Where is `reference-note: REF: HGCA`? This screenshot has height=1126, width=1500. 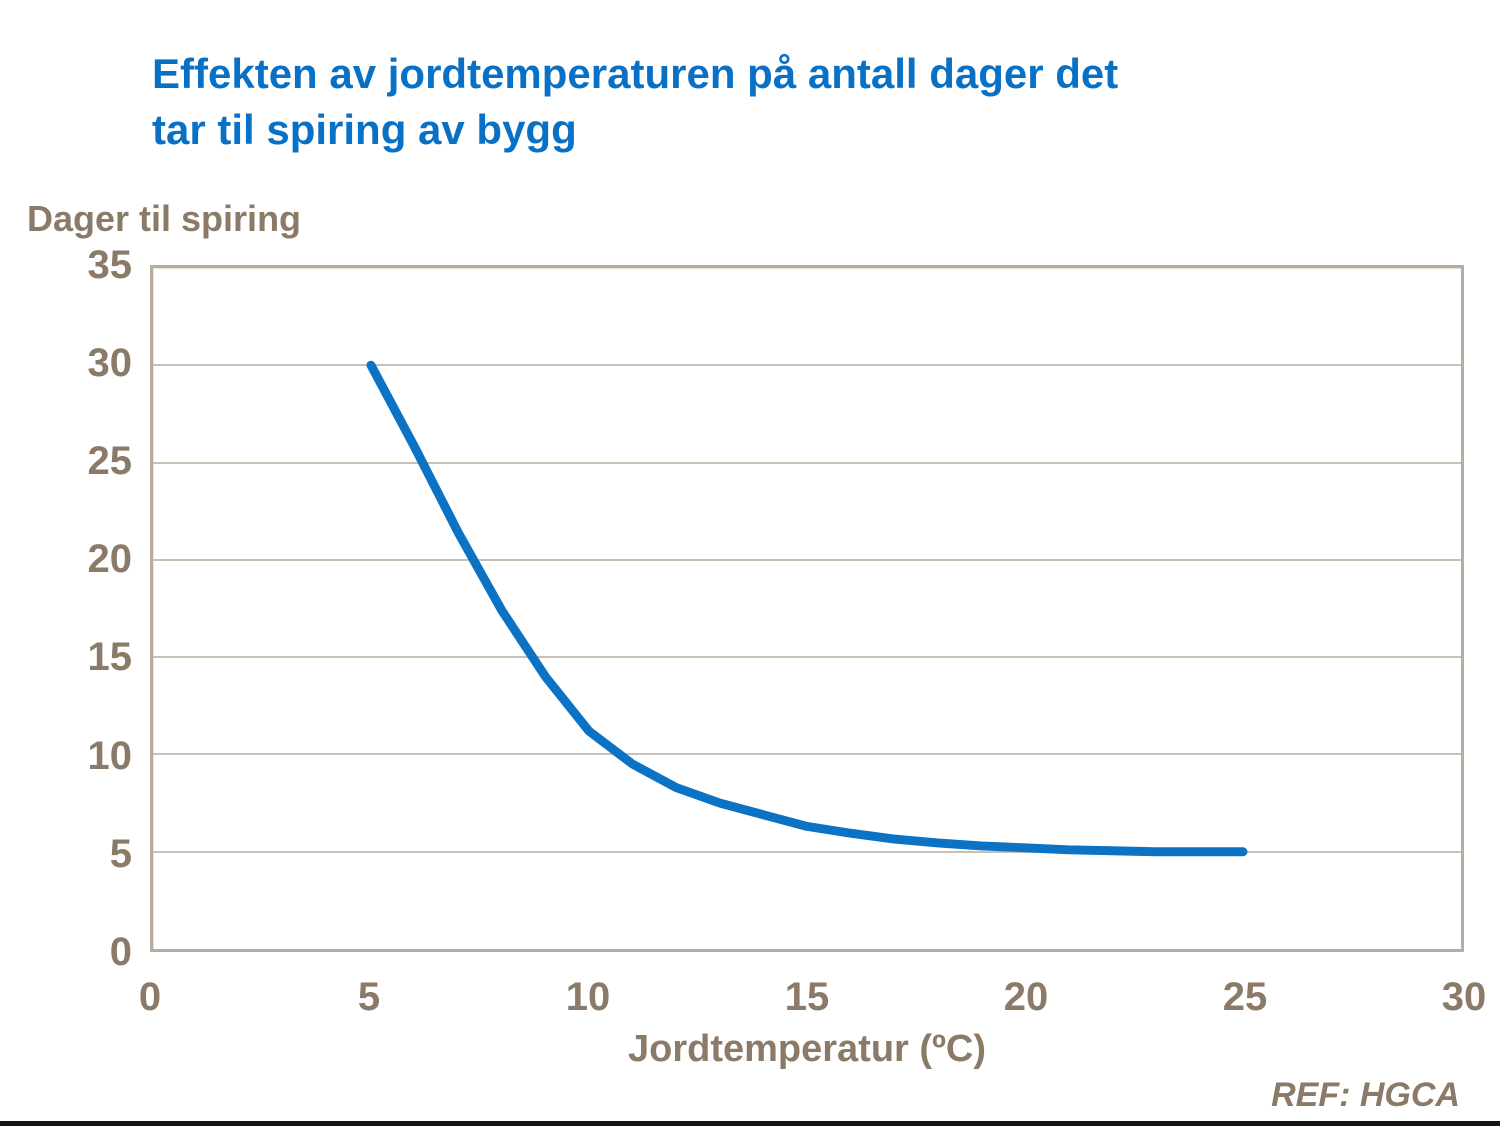 reference-note: REF: HGCA is located at coordinates (1365, 1095).